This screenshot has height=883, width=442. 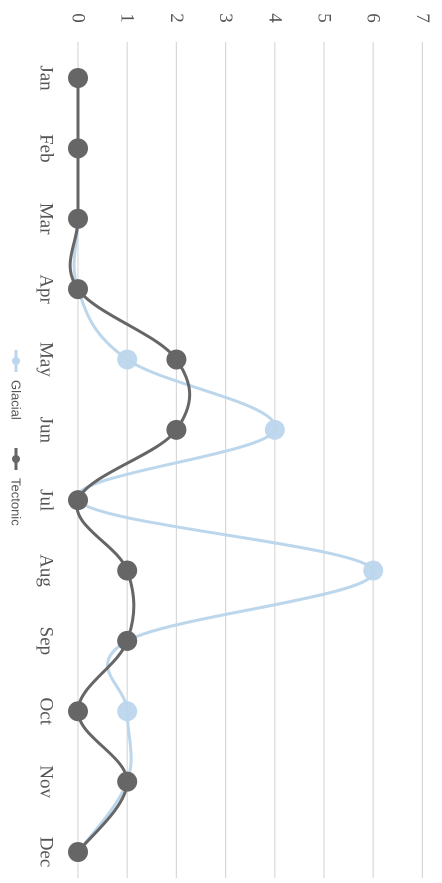 I want to click on category-tick-may: May, so click(x=46, y=359).